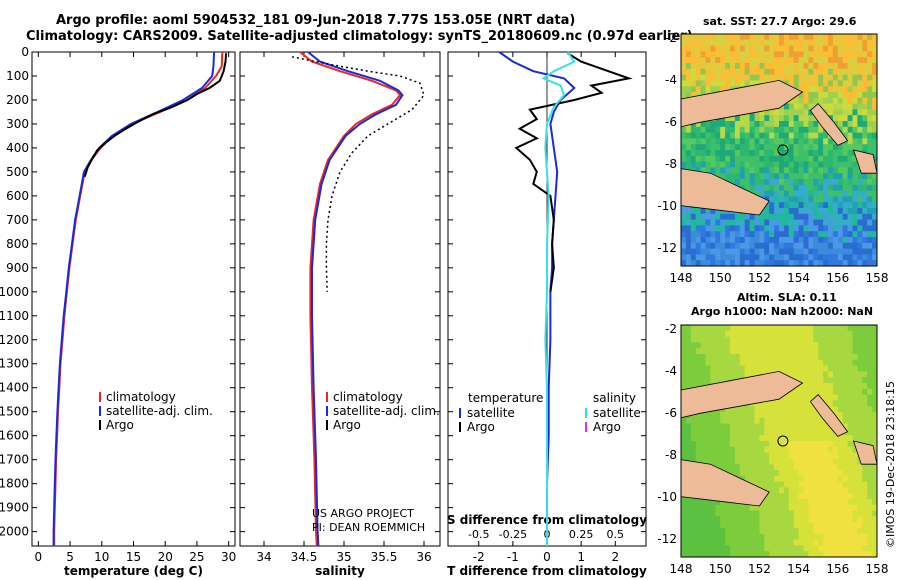  I want to click on x-tick-label: -2, so click(479, 557).